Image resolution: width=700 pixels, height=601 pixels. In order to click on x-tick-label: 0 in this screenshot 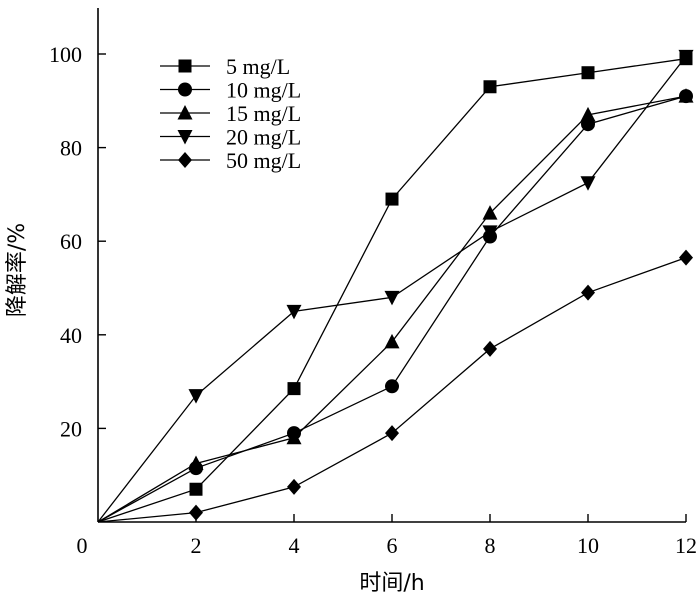, I will do `click(82, 545)`.